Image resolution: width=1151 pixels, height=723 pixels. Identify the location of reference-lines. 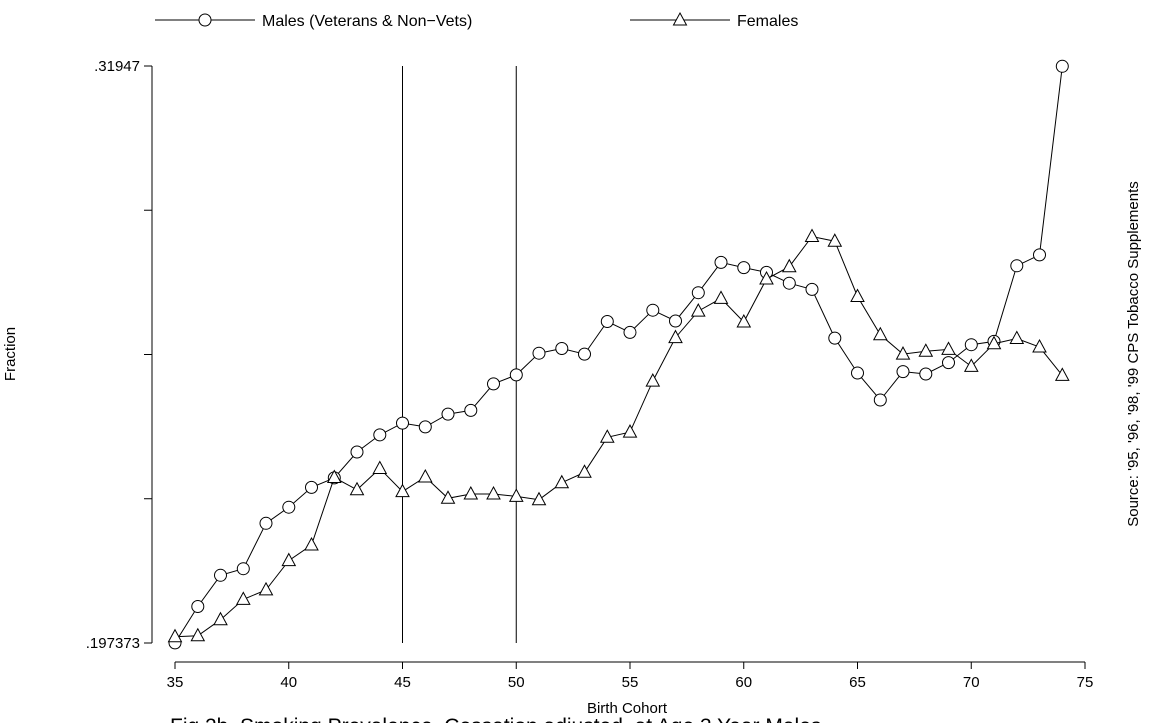
(459, 354).